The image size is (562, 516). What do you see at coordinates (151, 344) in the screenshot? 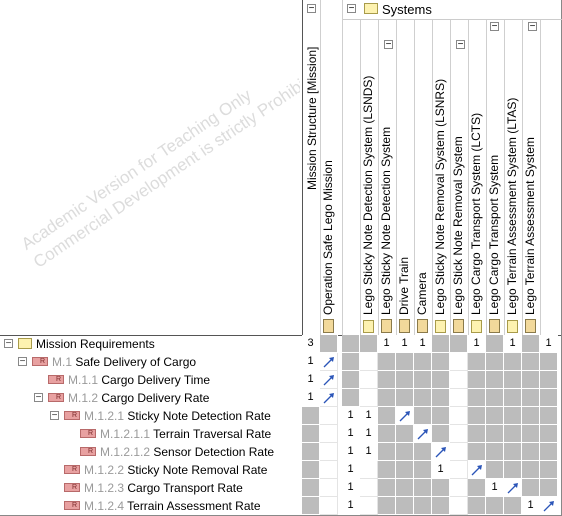
I see `row-header: − Mission Requirements` at bounding box center [151, 344].